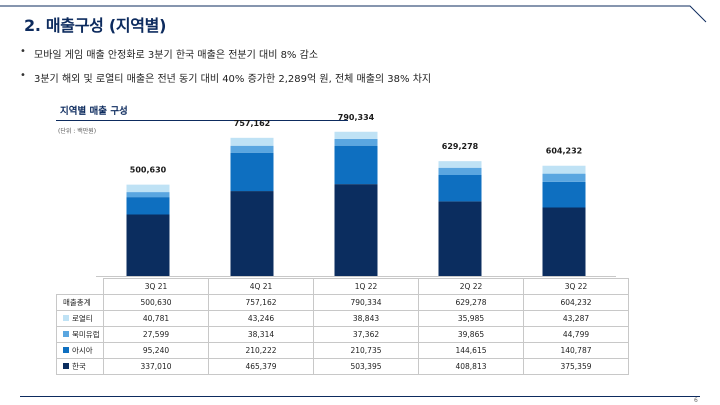 The image size is (720, 405). What do you see at coordinates (366, 350) in the screenshot?
I see `table-cell: 210,735` at bounding box center [366, 350].